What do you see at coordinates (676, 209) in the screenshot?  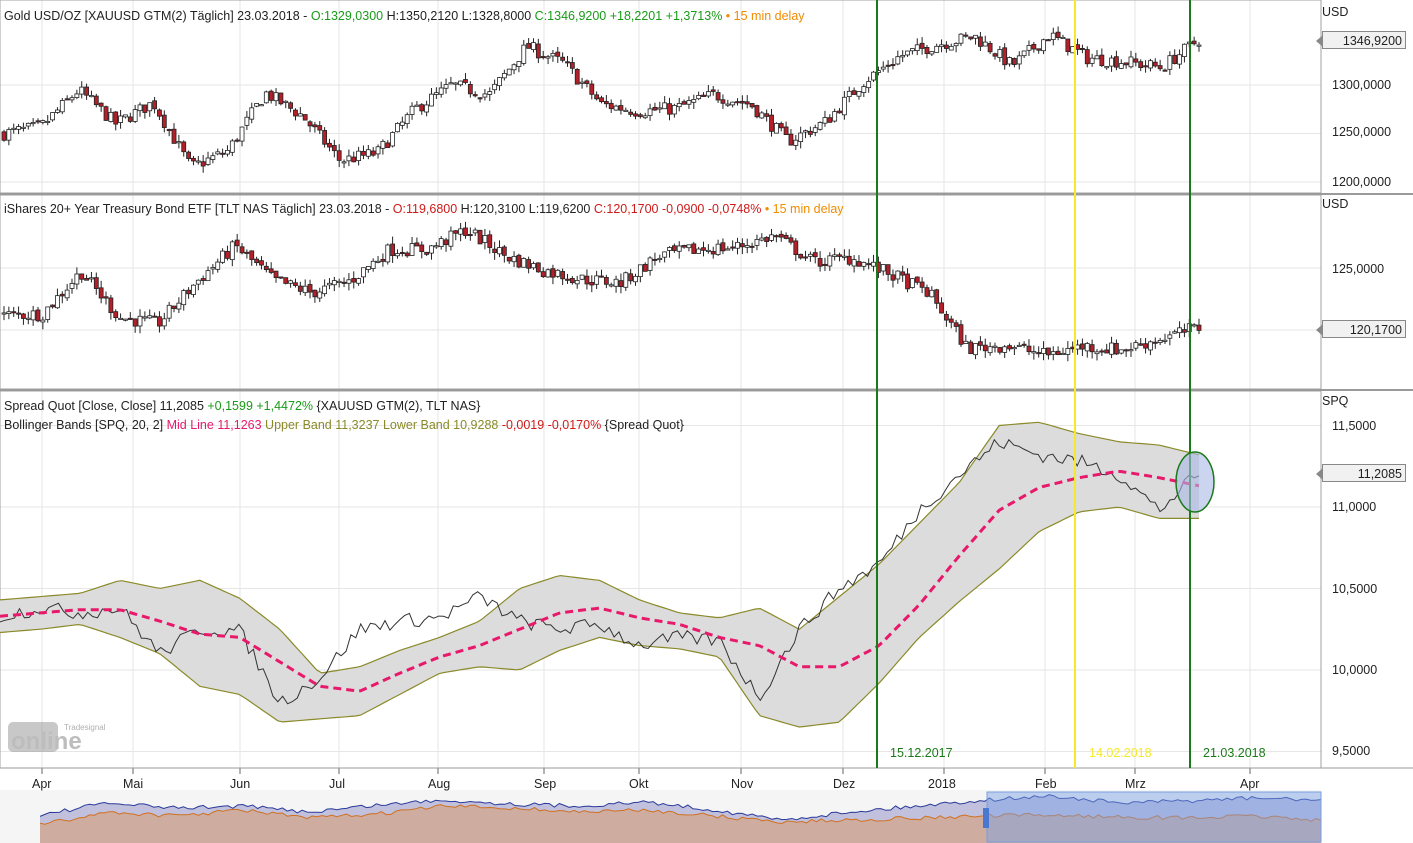 I see `tlt-header-close: C:120,1700 -0,0900 -0,0748%` at bounding box center [676, 209].